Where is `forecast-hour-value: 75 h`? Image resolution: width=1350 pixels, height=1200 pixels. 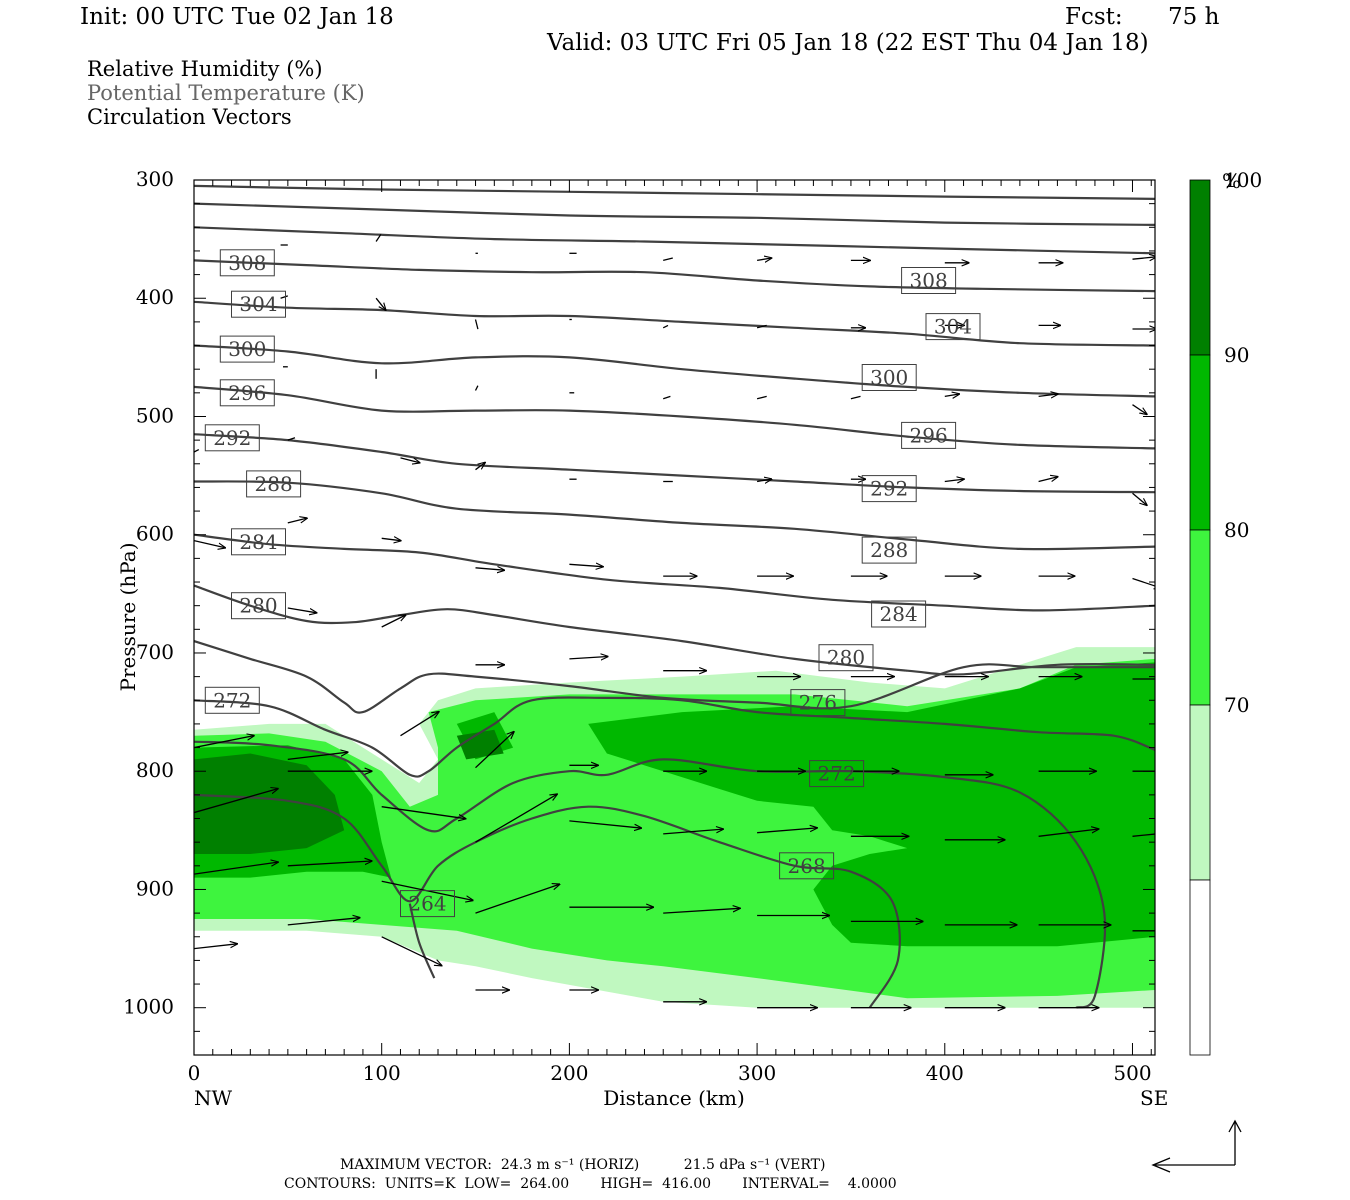
forecast-hour-value: 75 h is located at coordinates (1194, 17).